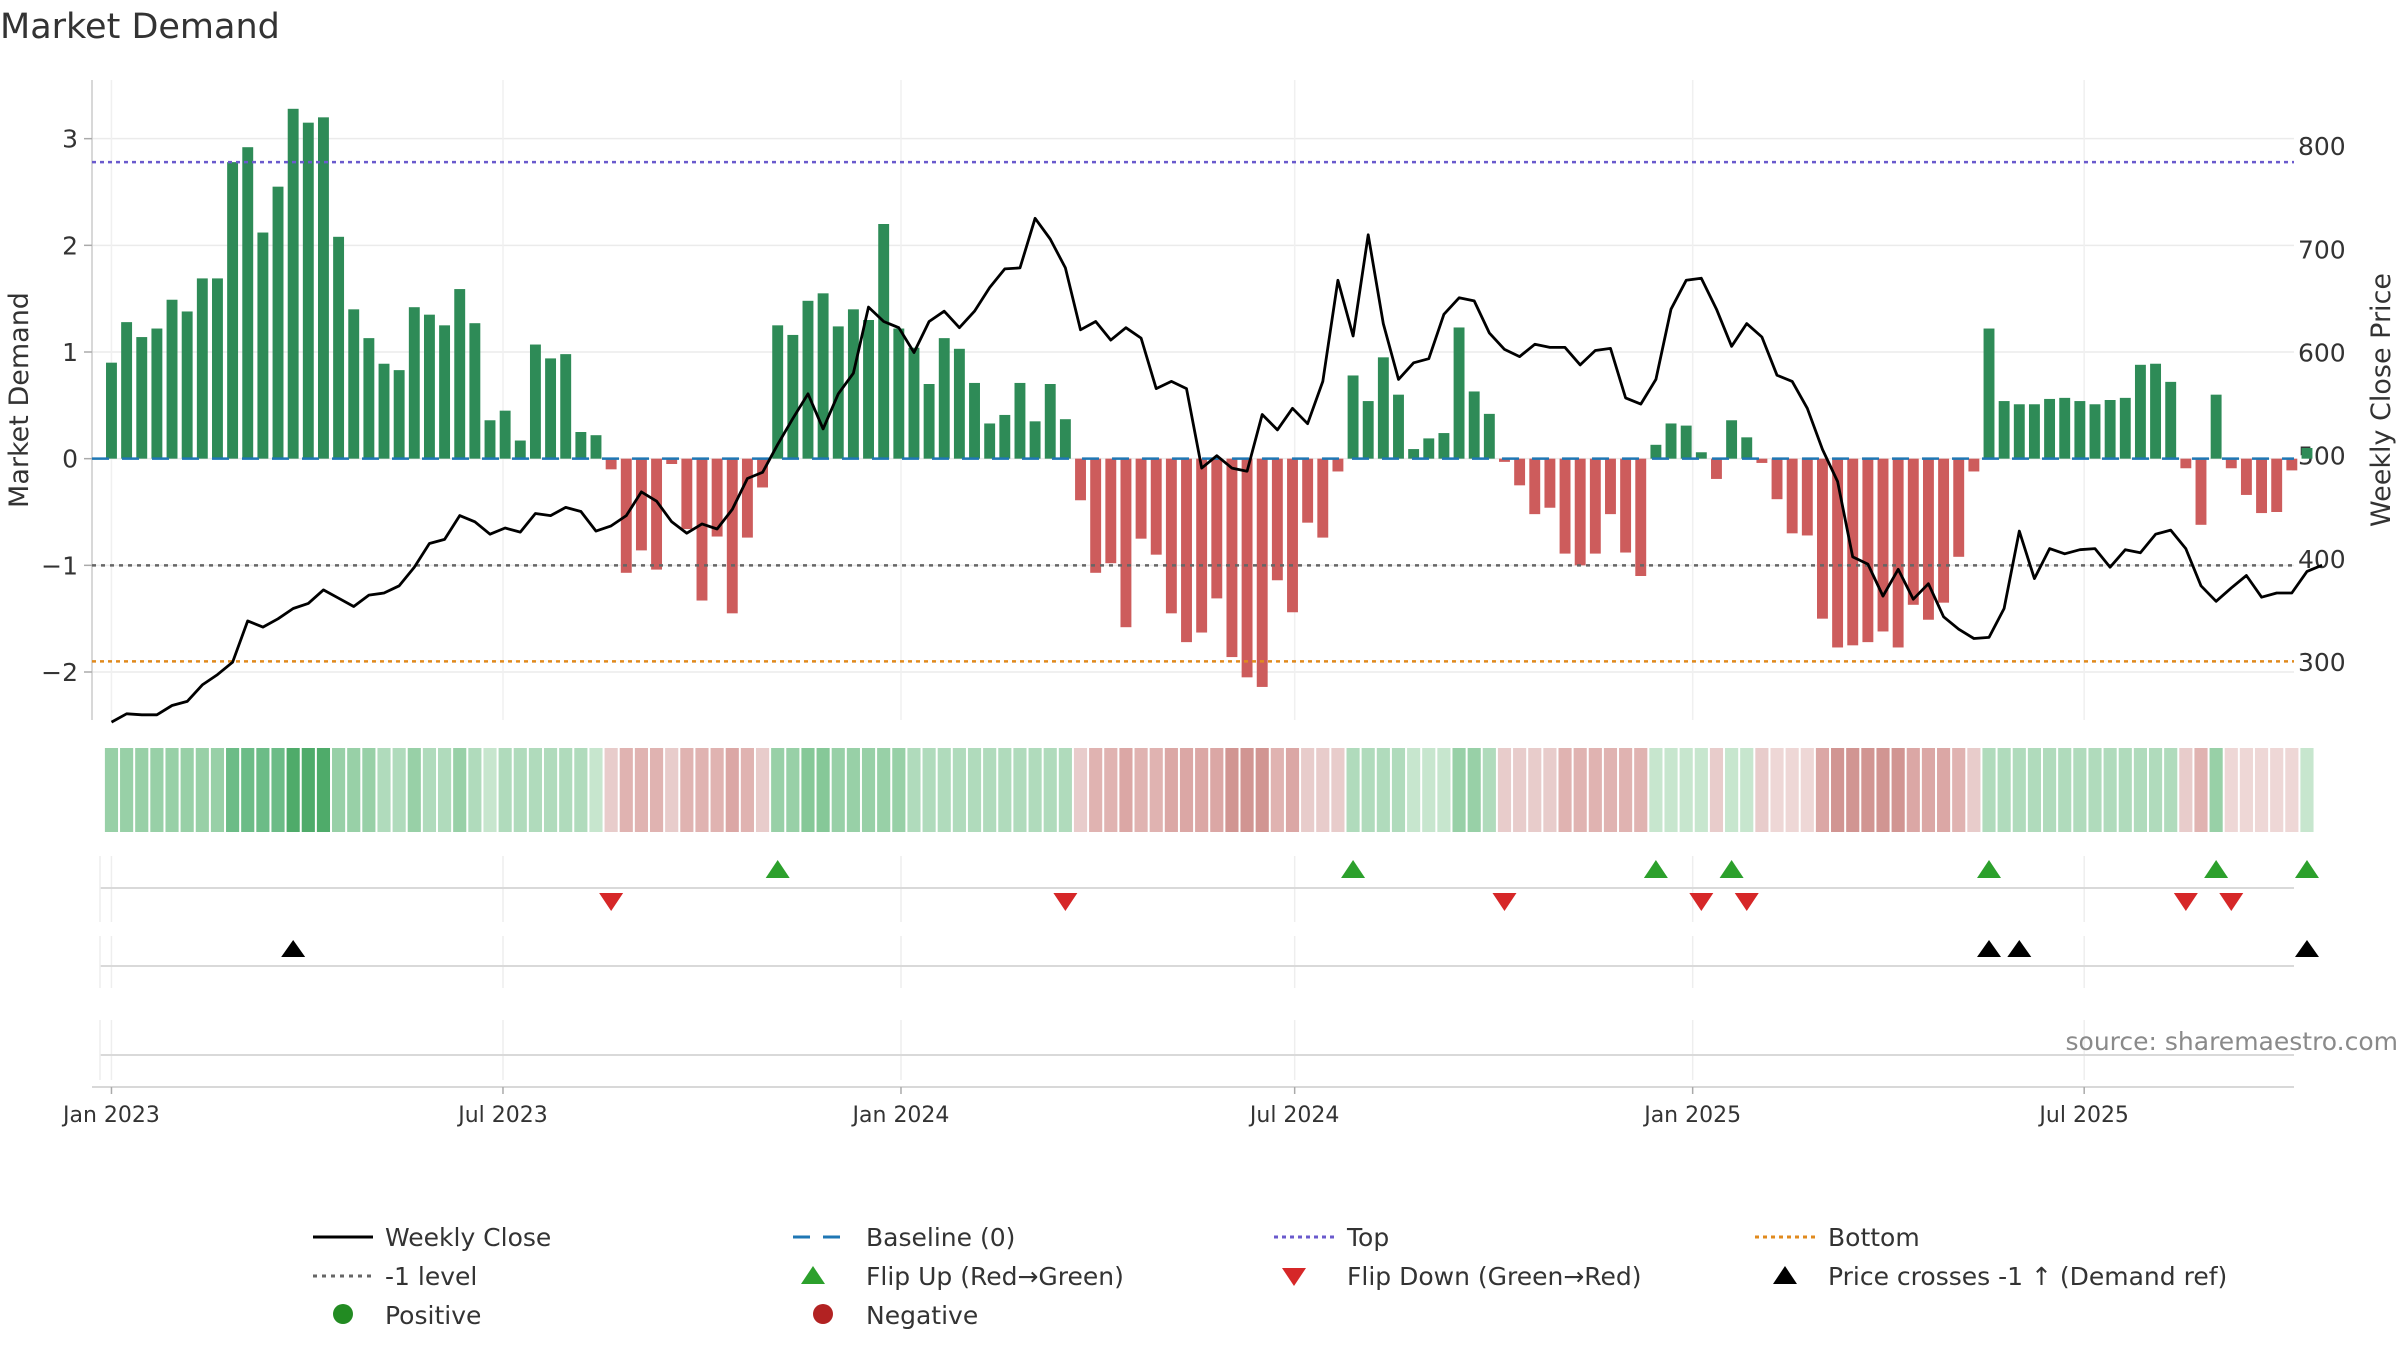 This screenshot has width=2400, height=1350. What do you see at coordinates (900, 1115) in the screenshot?
I see `x-tick-label: Jan 2024` at bounding box center [900, 1115].